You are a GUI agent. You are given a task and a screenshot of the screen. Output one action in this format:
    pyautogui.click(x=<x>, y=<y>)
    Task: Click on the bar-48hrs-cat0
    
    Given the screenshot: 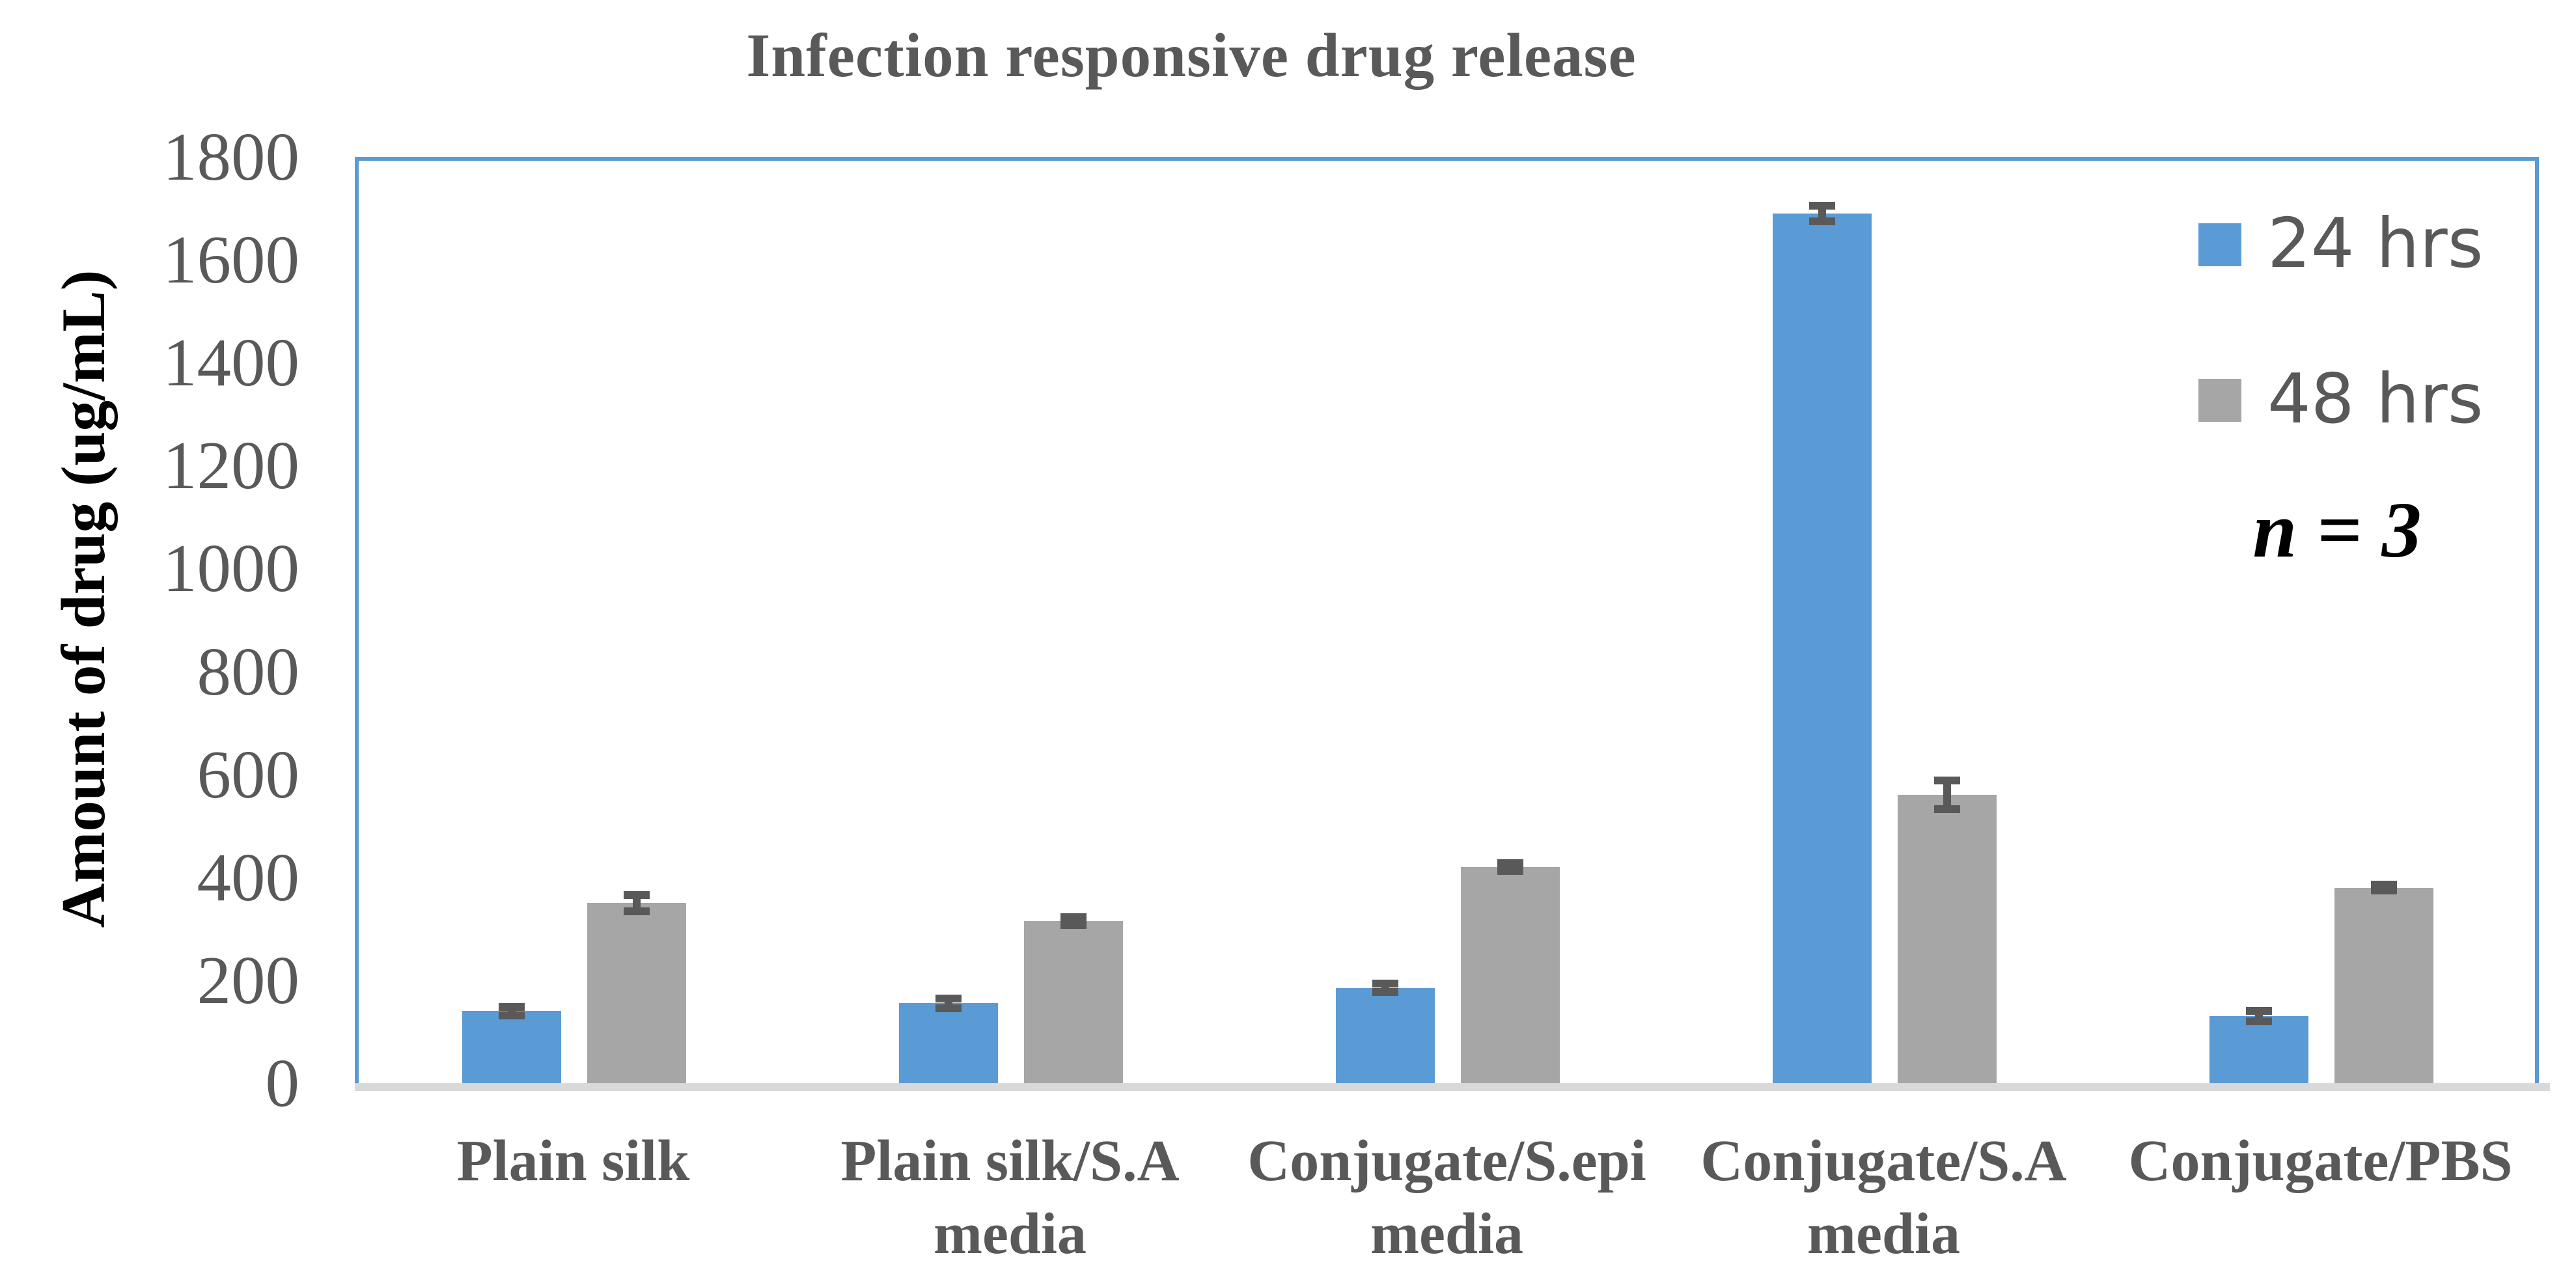 What is the action you would take?
    pyautogui.click(x=636, y=993)
    